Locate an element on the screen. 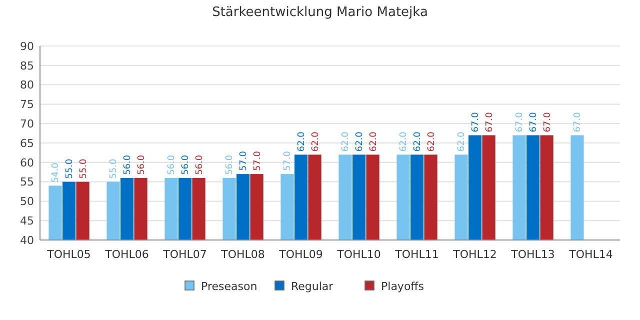  y-tick-label: 75 is located at coordinates (27, 105).